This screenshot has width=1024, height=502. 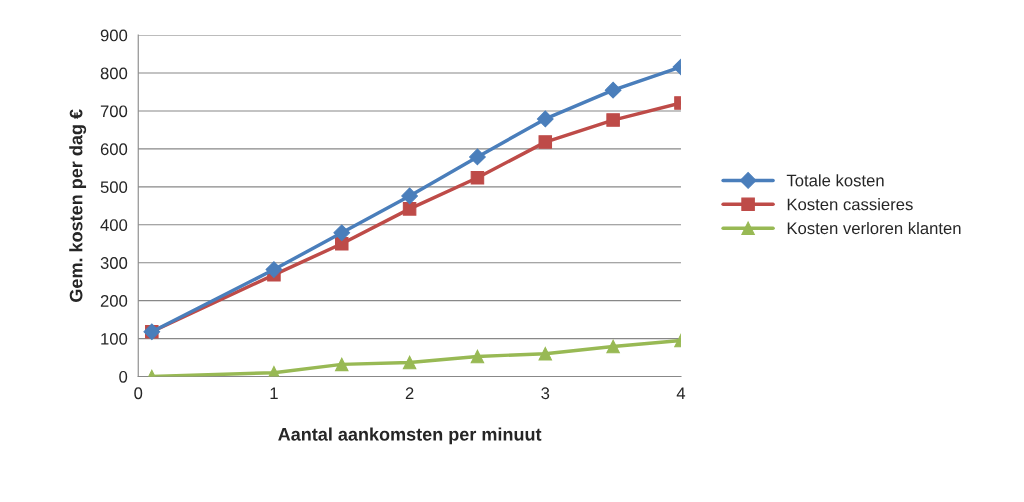 What do you see at coordinates (114, 73) in the screenshot?
I see `y-tick-label: 800` at bounding box center [114, 73].